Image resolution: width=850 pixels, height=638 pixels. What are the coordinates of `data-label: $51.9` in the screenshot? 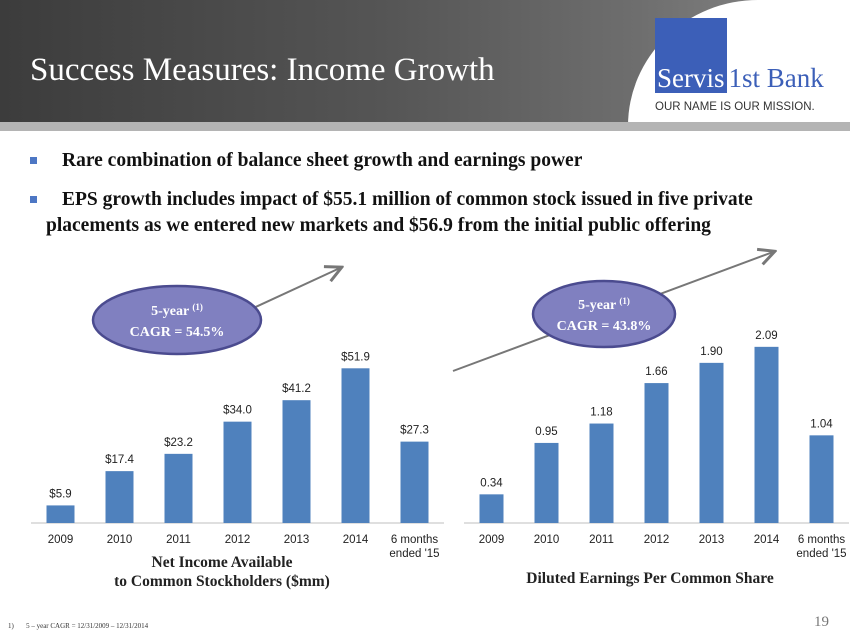 It's located at (355, 357).